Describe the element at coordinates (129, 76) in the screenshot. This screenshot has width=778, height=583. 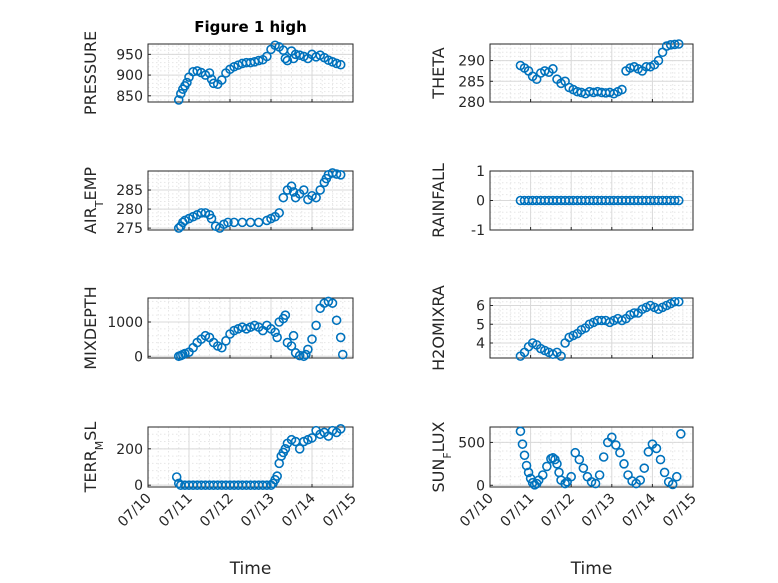
I see `y-tick-label: 900` at that location.